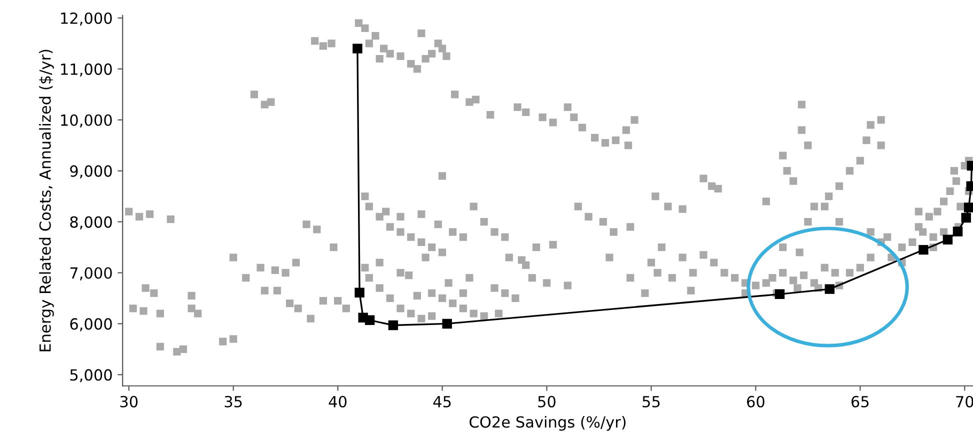 This screenshot has width=973, height=441. I want to click on x-tick-label: 60, so click(755, 402).